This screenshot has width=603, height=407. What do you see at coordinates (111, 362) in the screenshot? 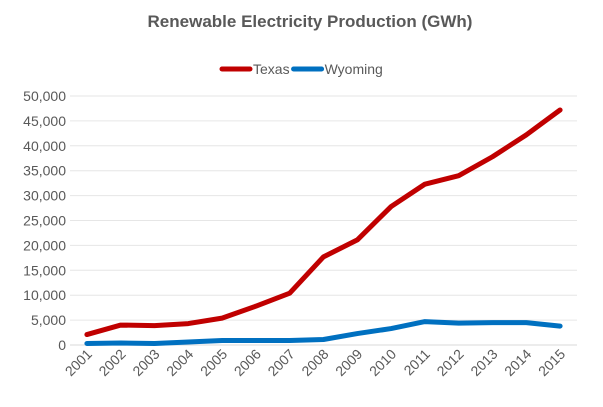
I see `x-tick-label: 2002` at bounding box center [111, 362].